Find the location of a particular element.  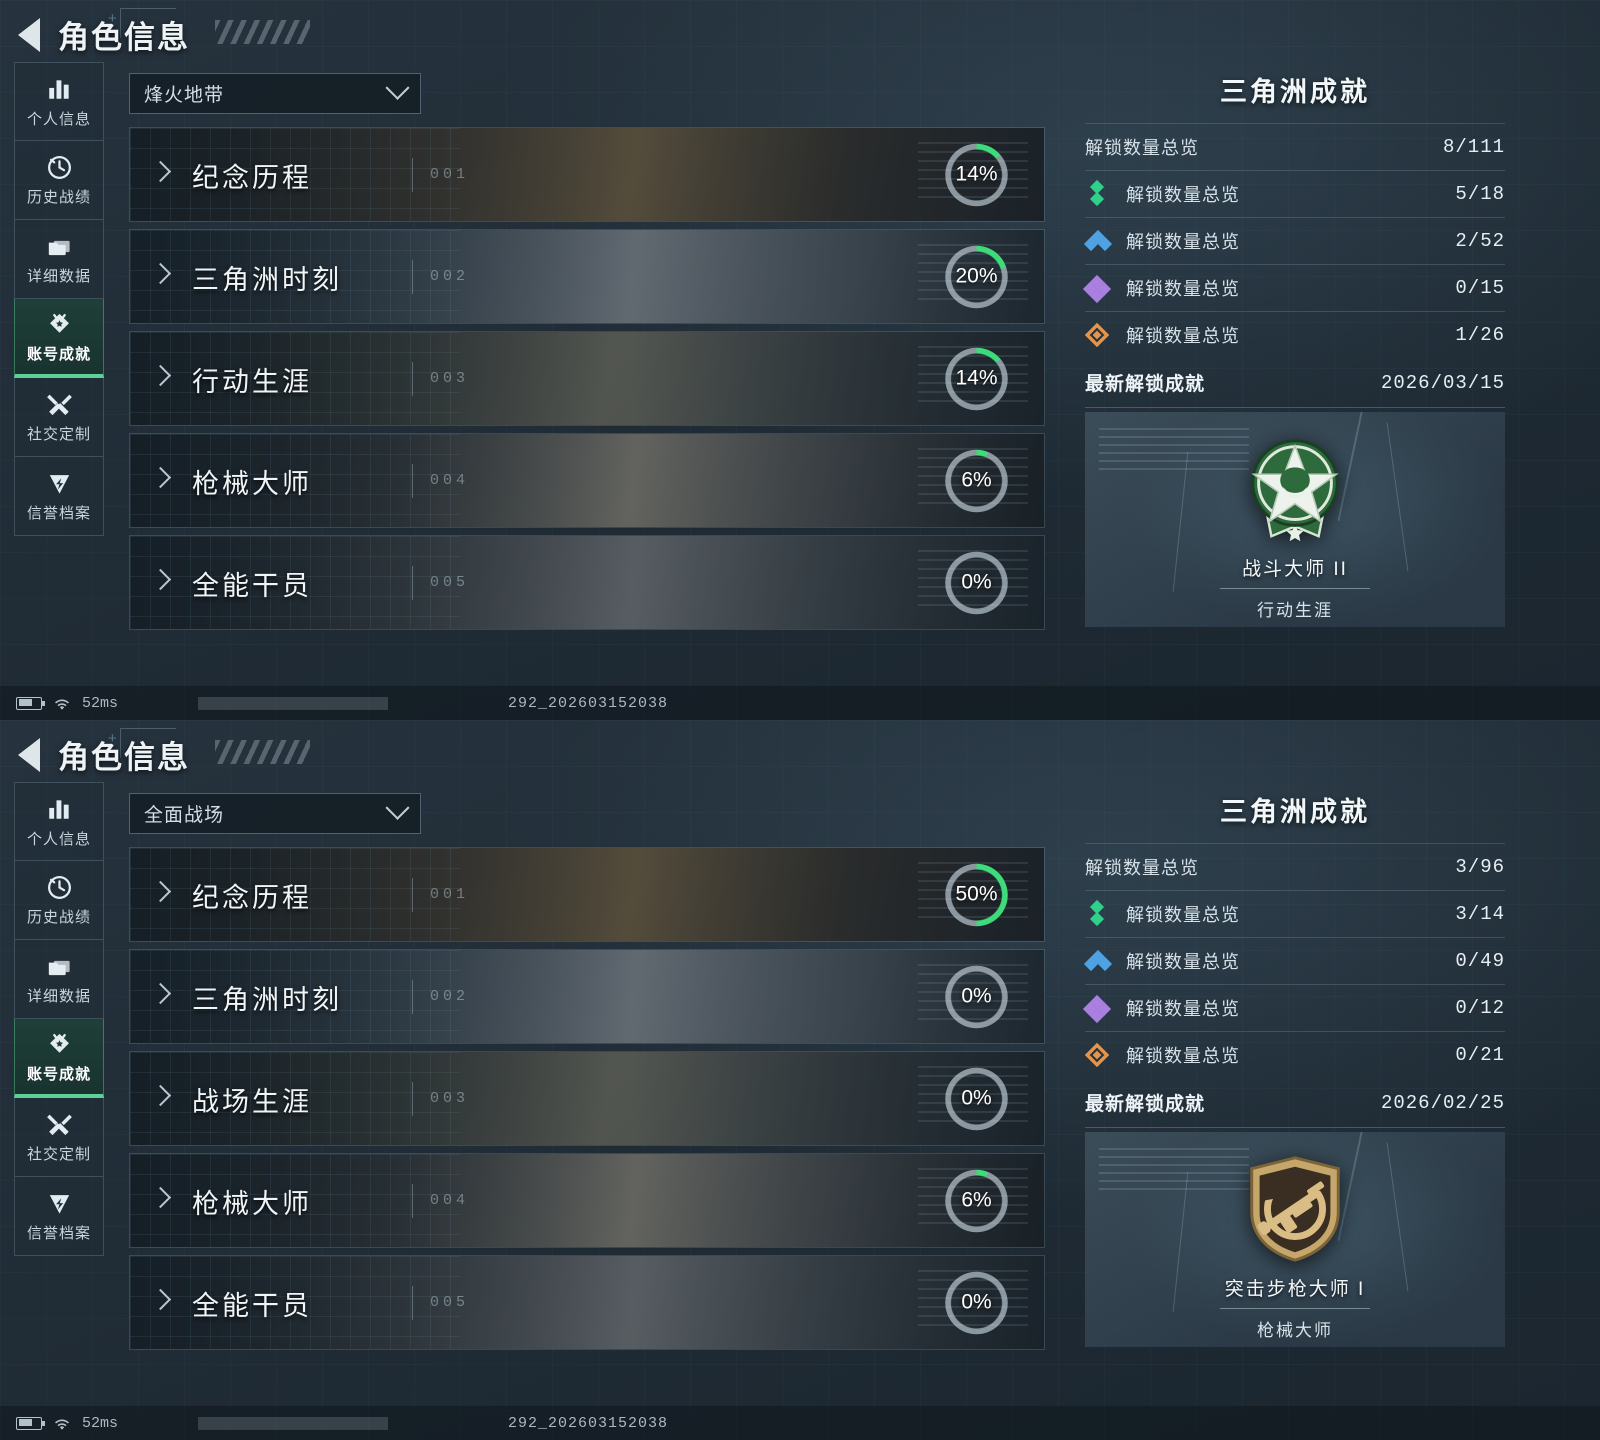

tier-value: 2/52 is located at coordinates (1480, 241).